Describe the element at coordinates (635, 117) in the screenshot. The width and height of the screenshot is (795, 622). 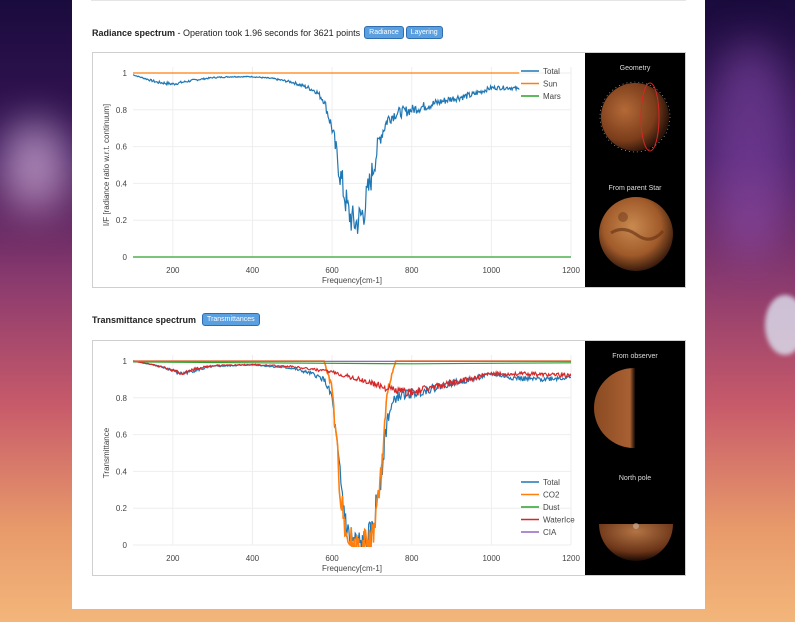
I see `geometry-planet-image` at that location.